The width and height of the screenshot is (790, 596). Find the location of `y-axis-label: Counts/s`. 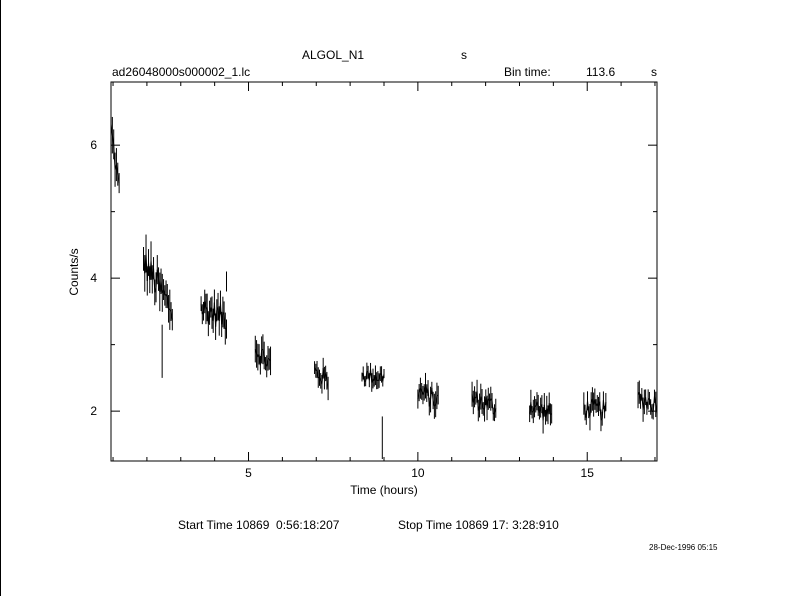

y-axis-label: Counts/s is located at coordinates (74, 271).